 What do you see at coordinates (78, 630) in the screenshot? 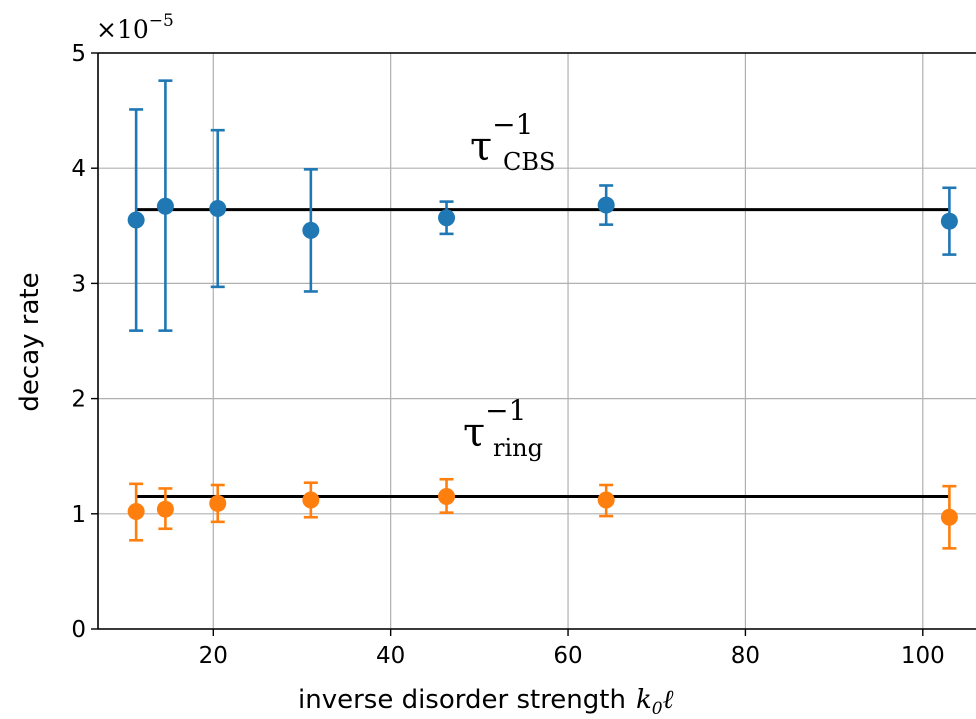
I see `y-tick-label-0: 0` at bounding box center [78, 630].